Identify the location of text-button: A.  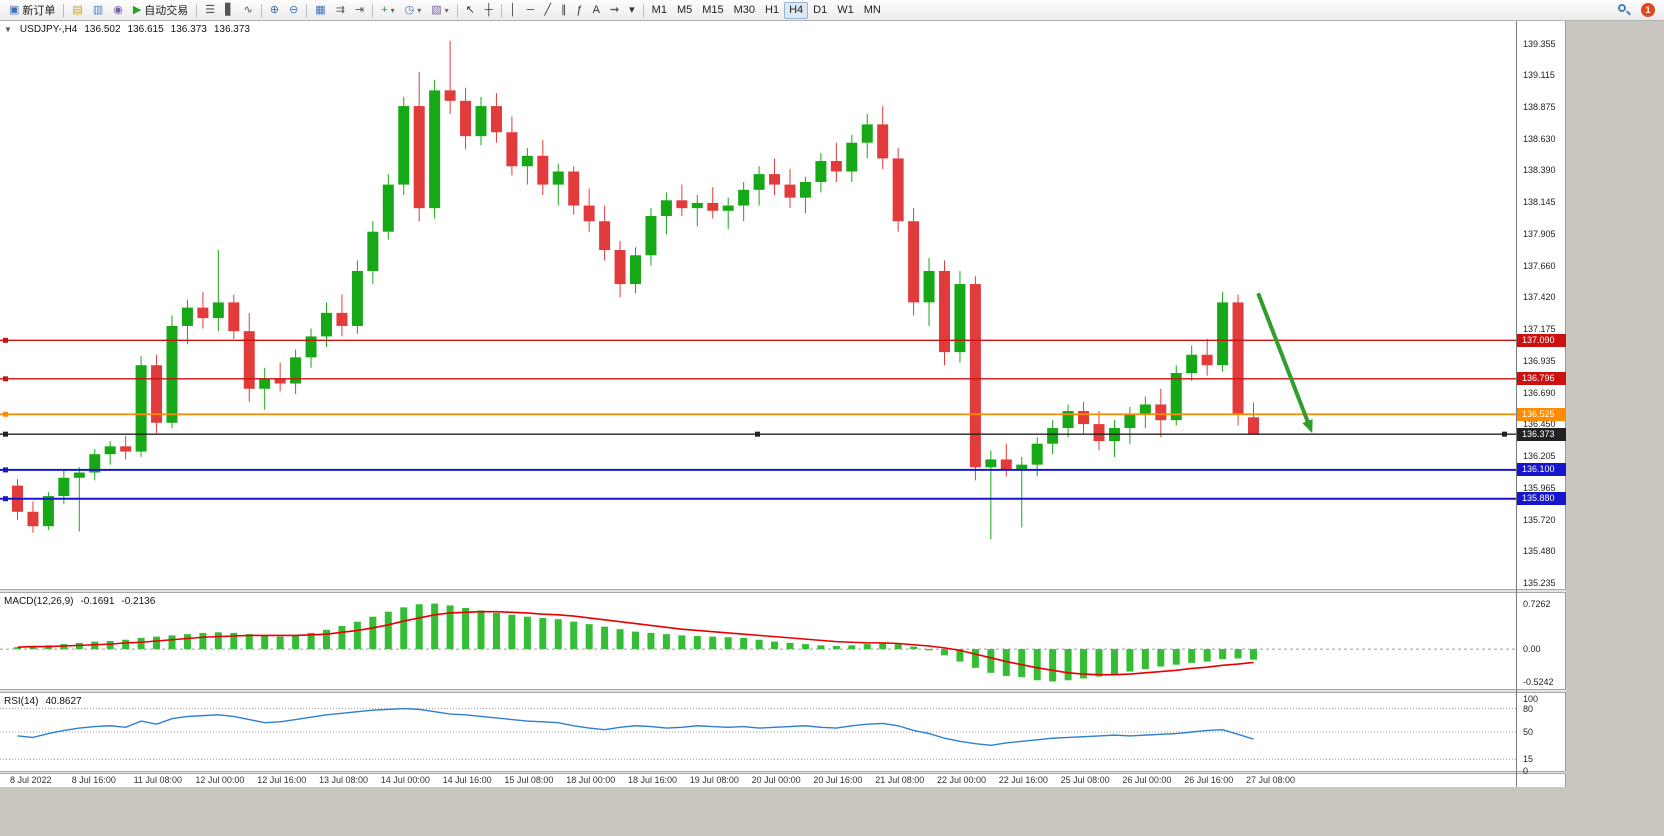
(596, 10).